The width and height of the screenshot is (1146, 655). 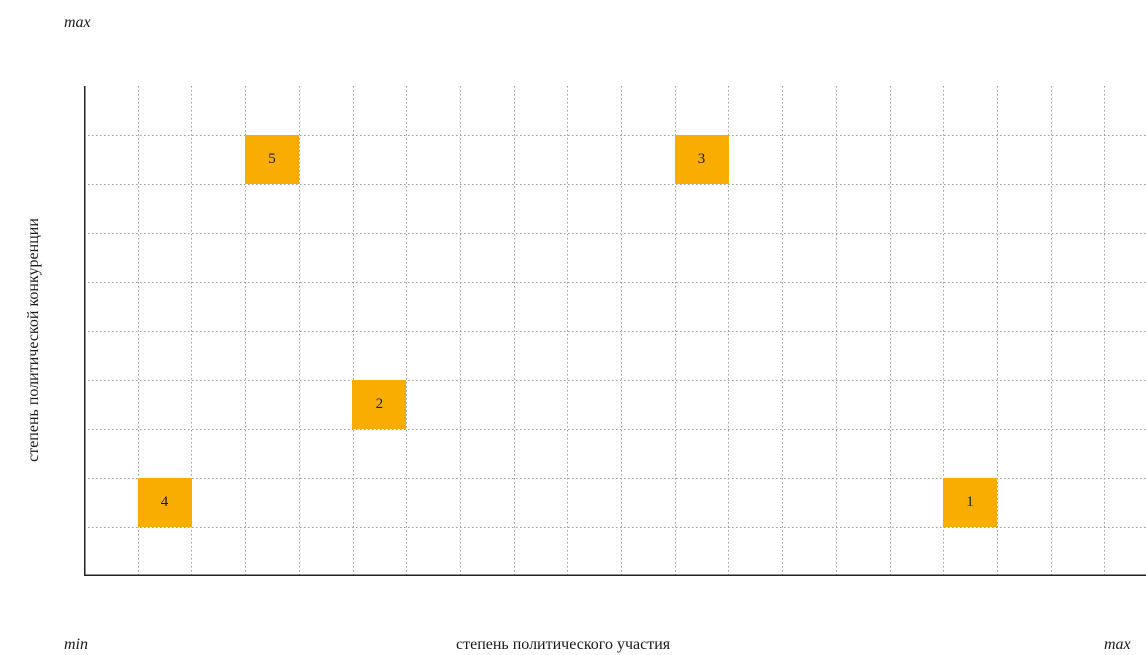 What do you see at coordinates (379, 404) in the screenshot?
I see `point-marker-2: 2` at bounding box center [379, 404].